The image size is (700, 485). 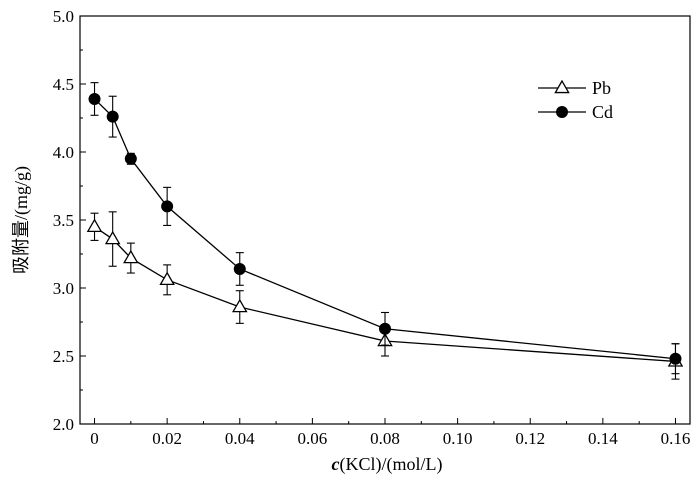 What do you see at coordinates (336, 464) in the screenshot?
I see `x-axis-symbol: c` at bounding box center [336, 464].